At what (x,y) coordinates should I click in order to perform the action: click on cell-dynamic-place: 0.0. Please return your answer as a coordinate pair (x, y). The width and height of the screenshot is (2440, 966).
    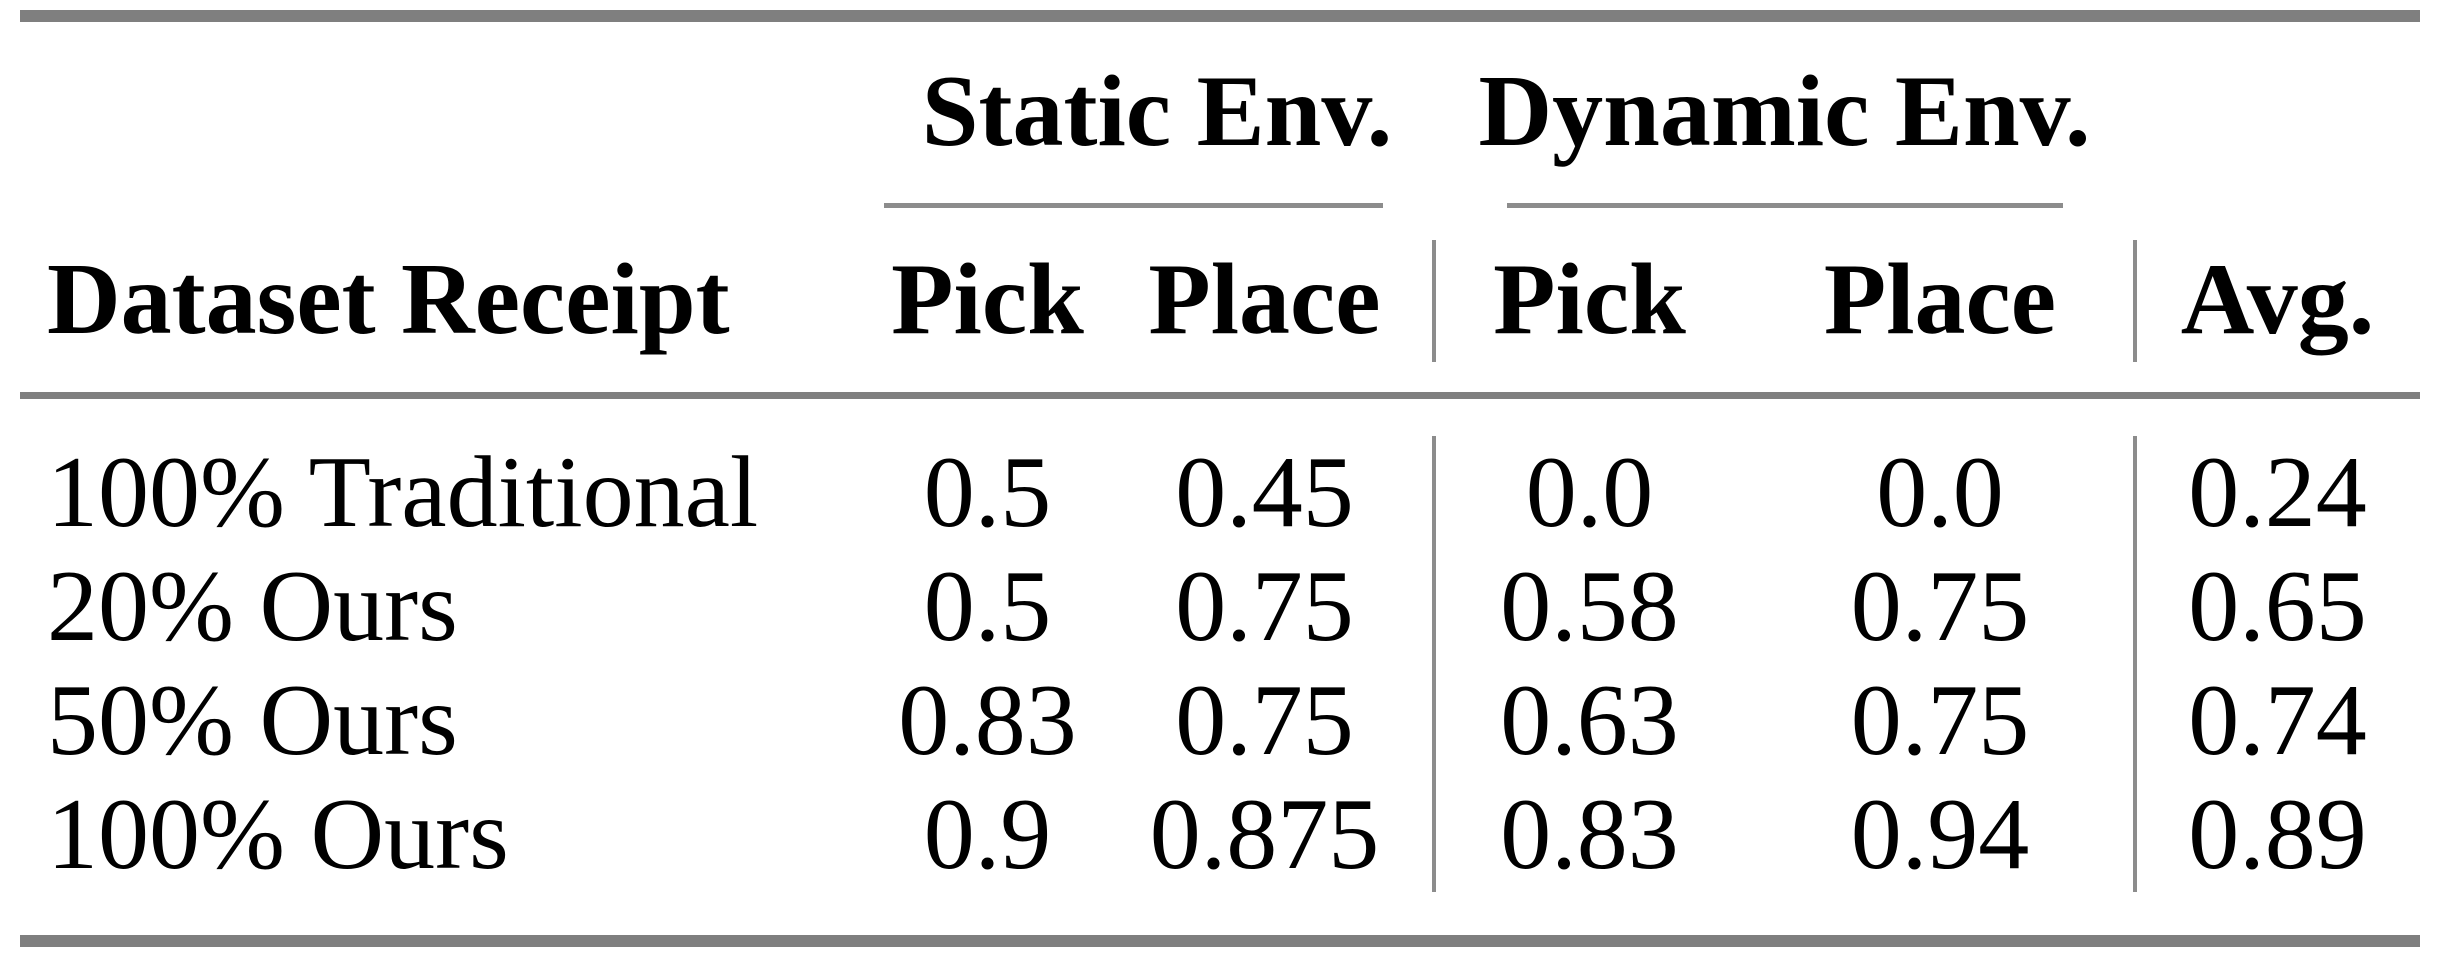
    Looking at the image, I should click on (1941, 493).